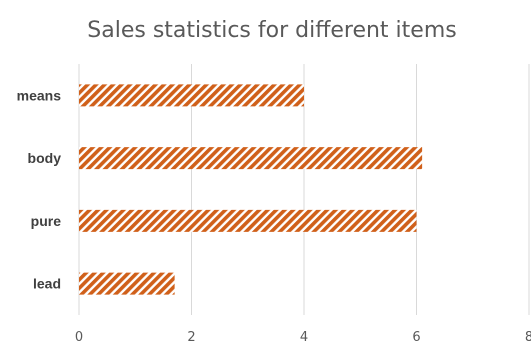  I want to click on category-labels: means body pure lead, so click(39, 189).